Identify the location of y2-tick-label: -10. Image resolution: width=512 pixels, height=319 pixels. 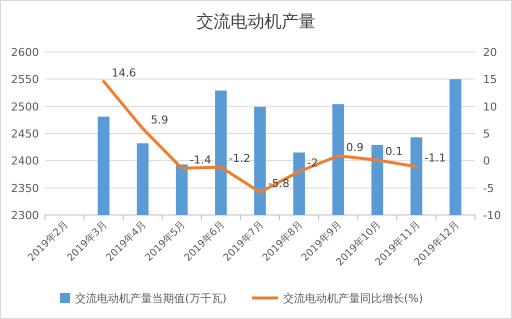
(492, 215).